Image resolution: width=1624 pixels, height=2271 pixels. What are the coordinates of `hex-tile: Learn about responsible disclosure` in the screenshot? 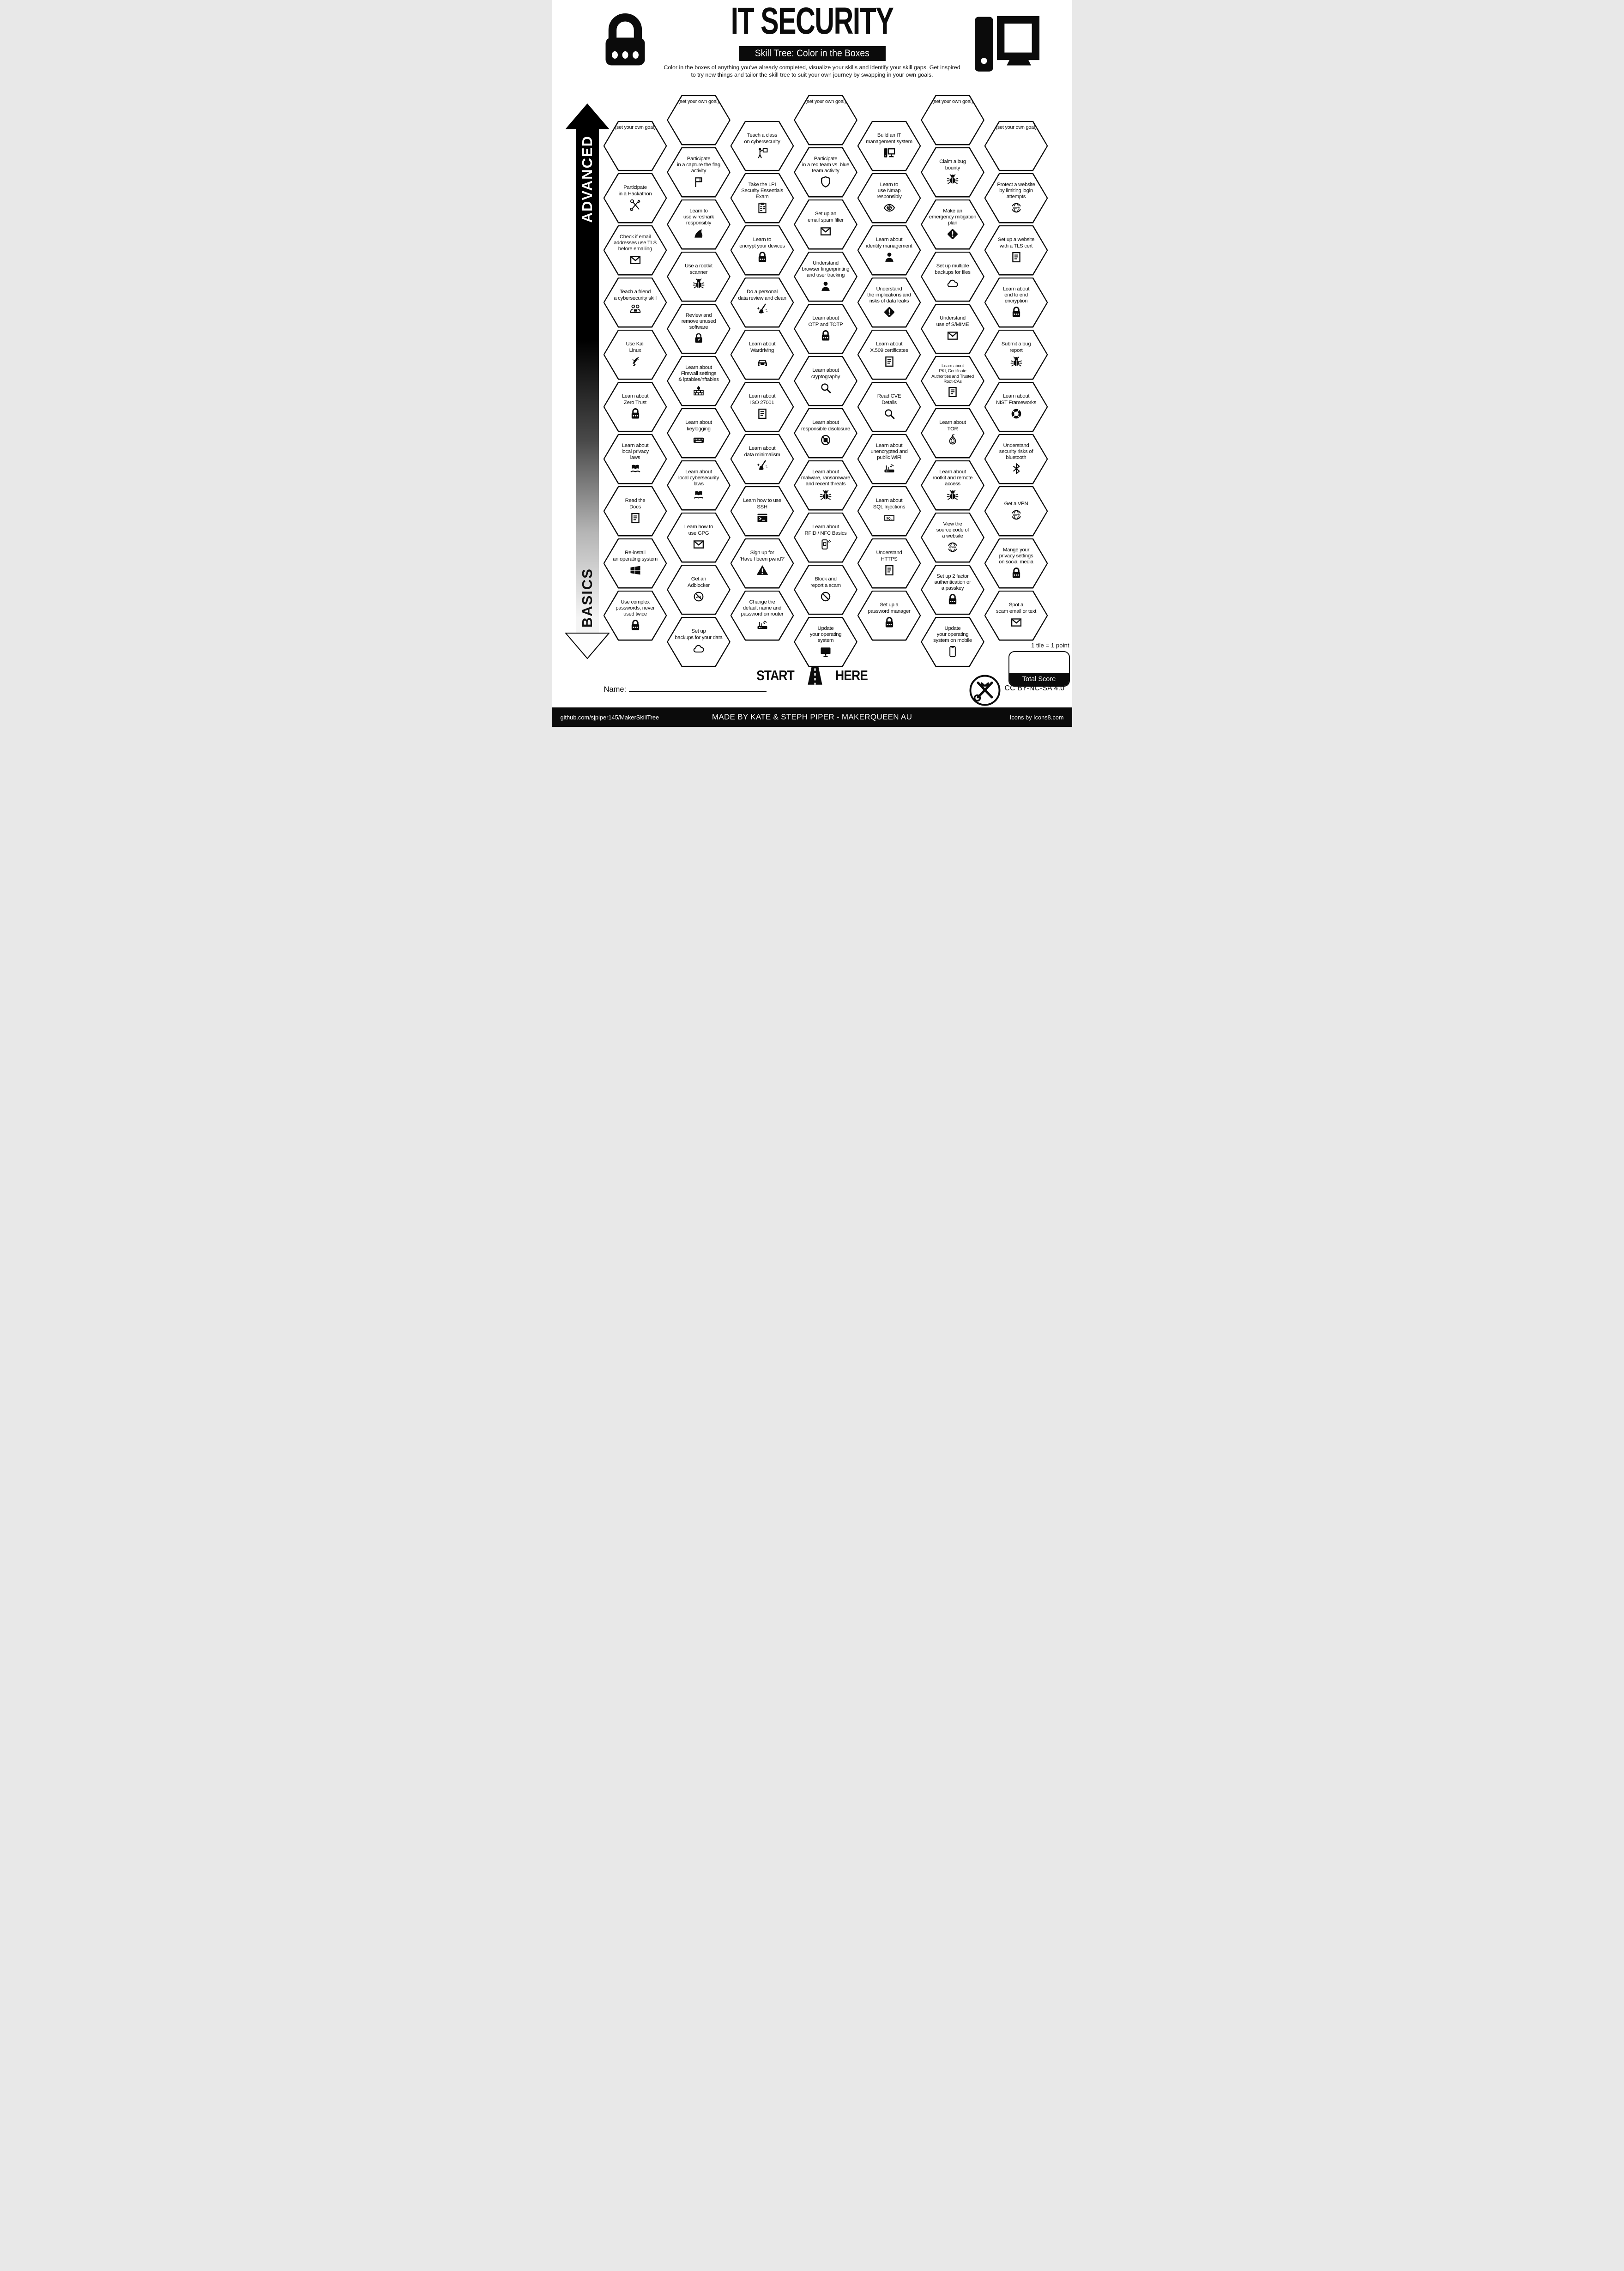 It's located at (825, 433).